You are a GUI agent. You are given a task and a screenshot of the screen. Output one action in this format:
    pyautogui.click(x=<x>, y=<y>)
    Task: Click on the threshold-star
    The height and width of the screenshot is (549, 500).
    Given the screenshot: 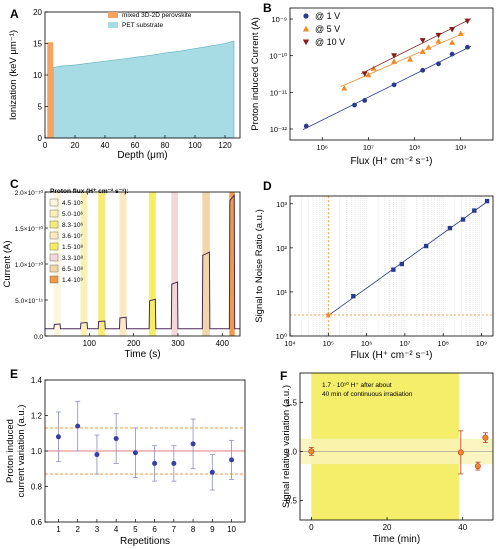 What is the action you would take?
    pyautogui.click(x=328, y=314)
    